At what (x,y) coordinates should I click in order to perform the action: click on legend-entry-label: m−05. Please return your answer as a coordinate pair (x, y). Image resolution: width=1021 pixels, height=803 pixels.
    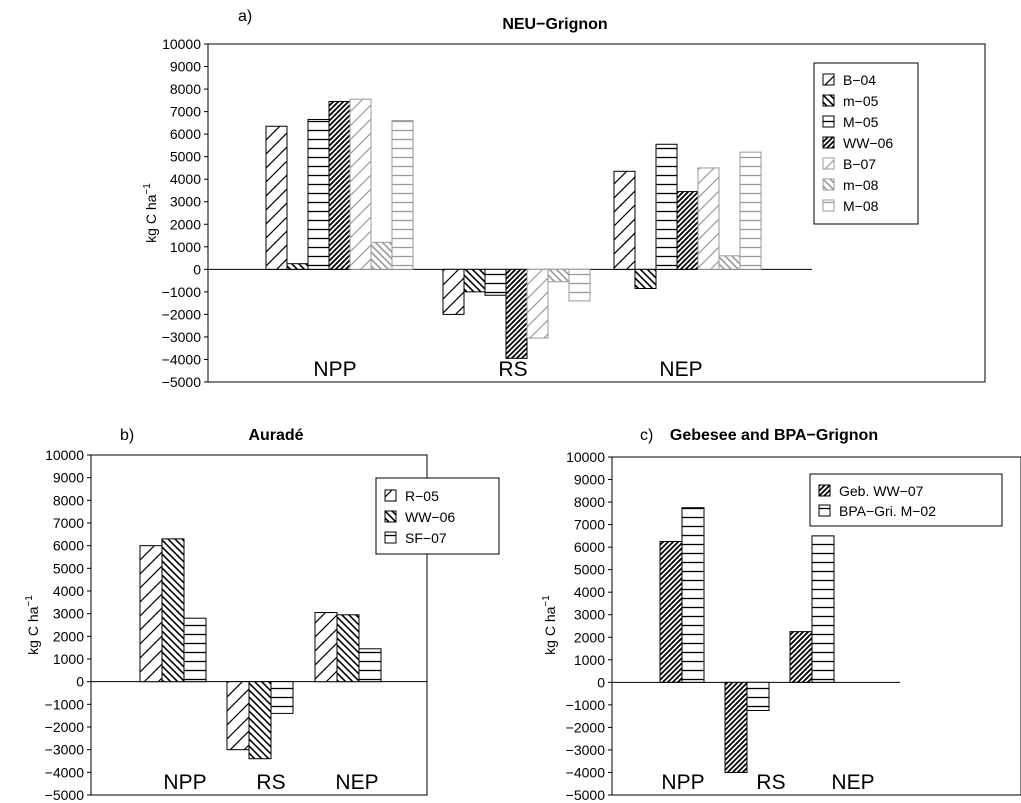
    Looking at the image, I should click on (861, 101).